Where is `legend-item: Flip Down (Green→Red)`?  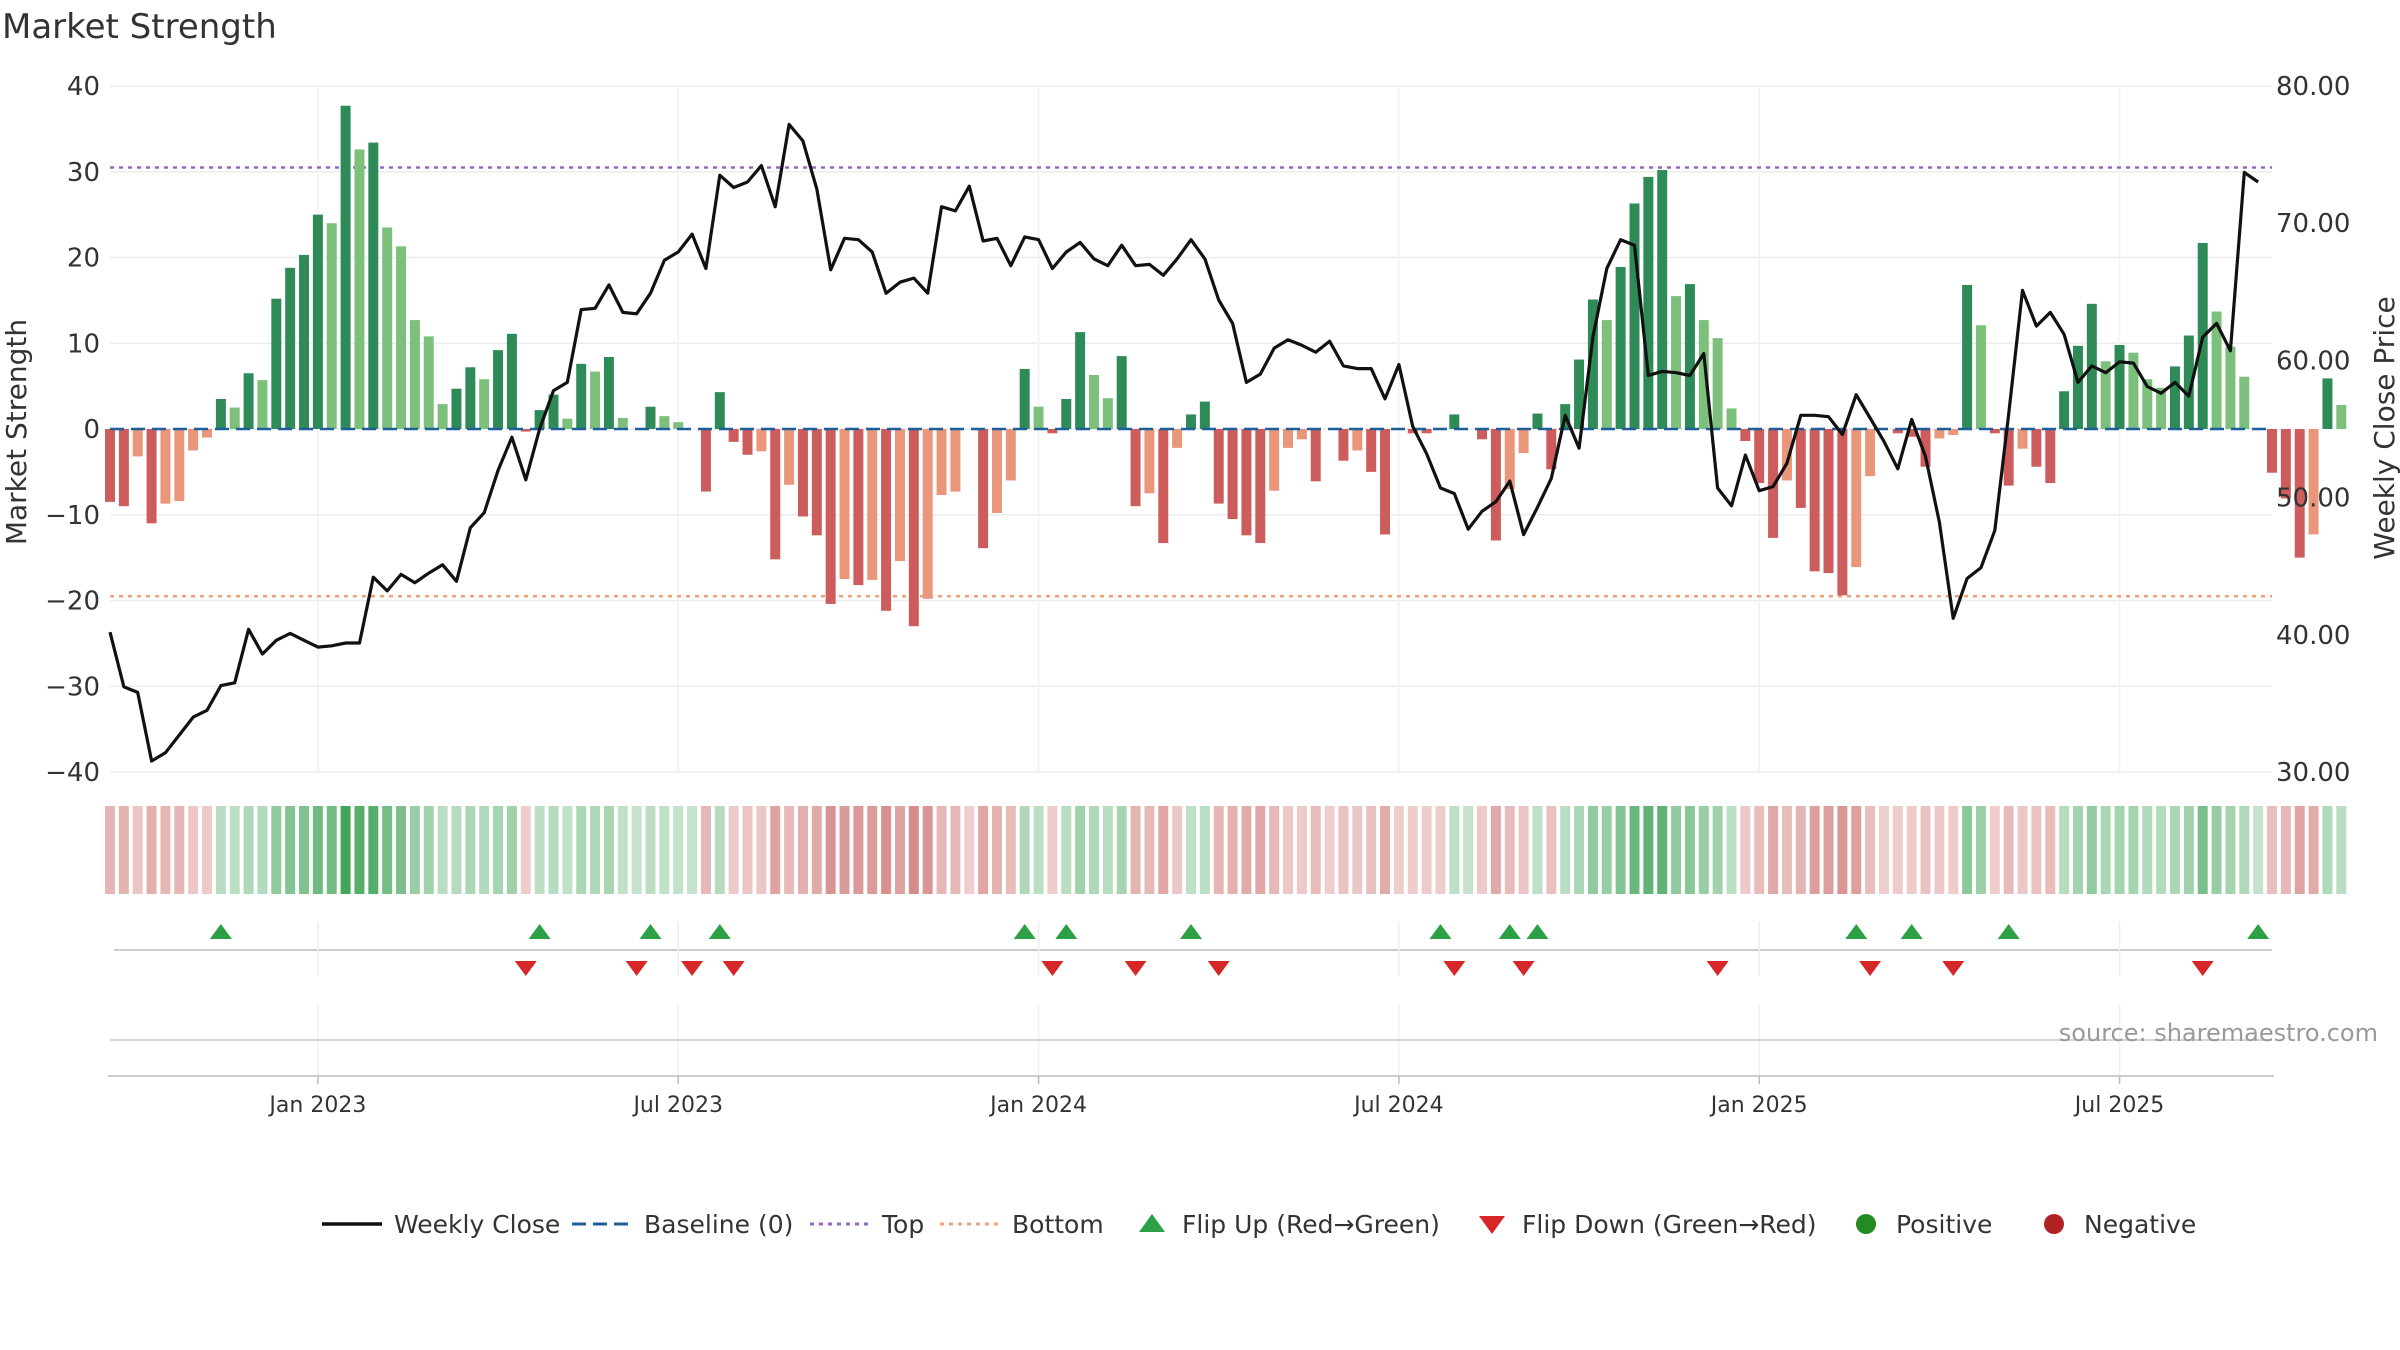 legend-item: Flip Down (Green→Red) is located at coordinates (1648, 1224).